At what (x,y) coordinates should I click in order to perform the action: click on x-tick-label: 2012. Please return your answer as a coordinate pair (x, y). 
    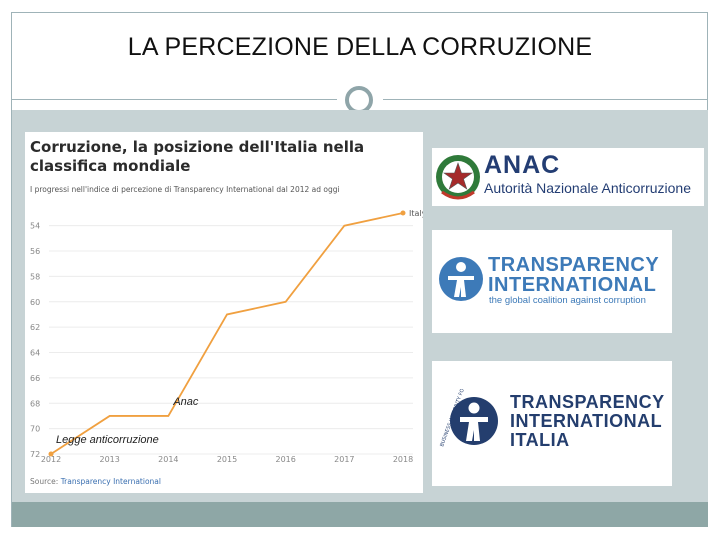
    Looking at the image, I should click on (51, 459).